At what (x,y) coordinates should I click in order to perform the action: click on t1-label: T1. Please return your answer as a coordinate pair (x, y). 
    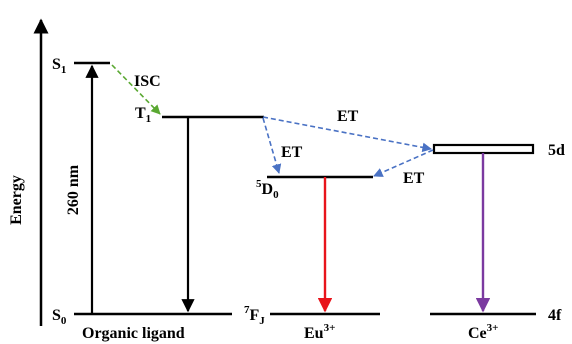
    Looking at the image, I should click on (143, 115).